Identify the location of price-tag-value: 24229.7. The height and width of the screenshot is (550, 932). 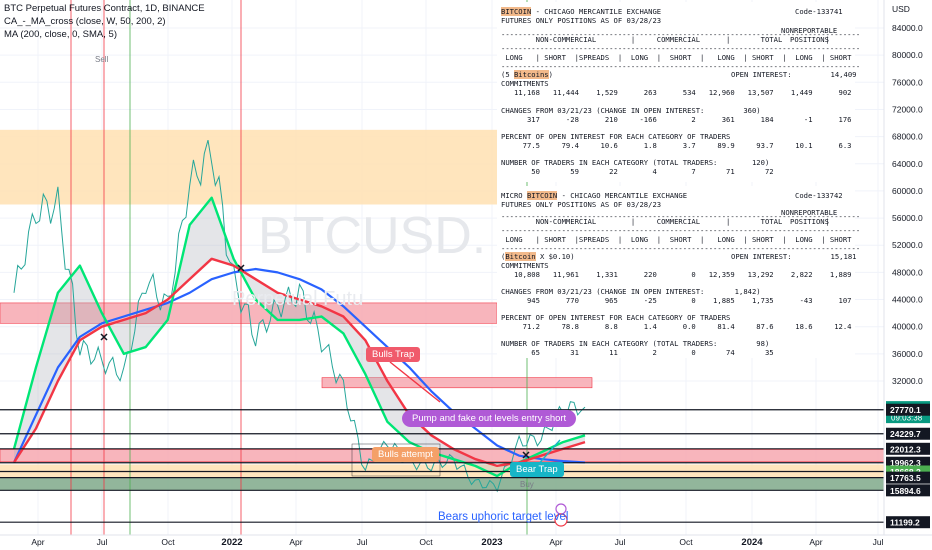
(905, 434).